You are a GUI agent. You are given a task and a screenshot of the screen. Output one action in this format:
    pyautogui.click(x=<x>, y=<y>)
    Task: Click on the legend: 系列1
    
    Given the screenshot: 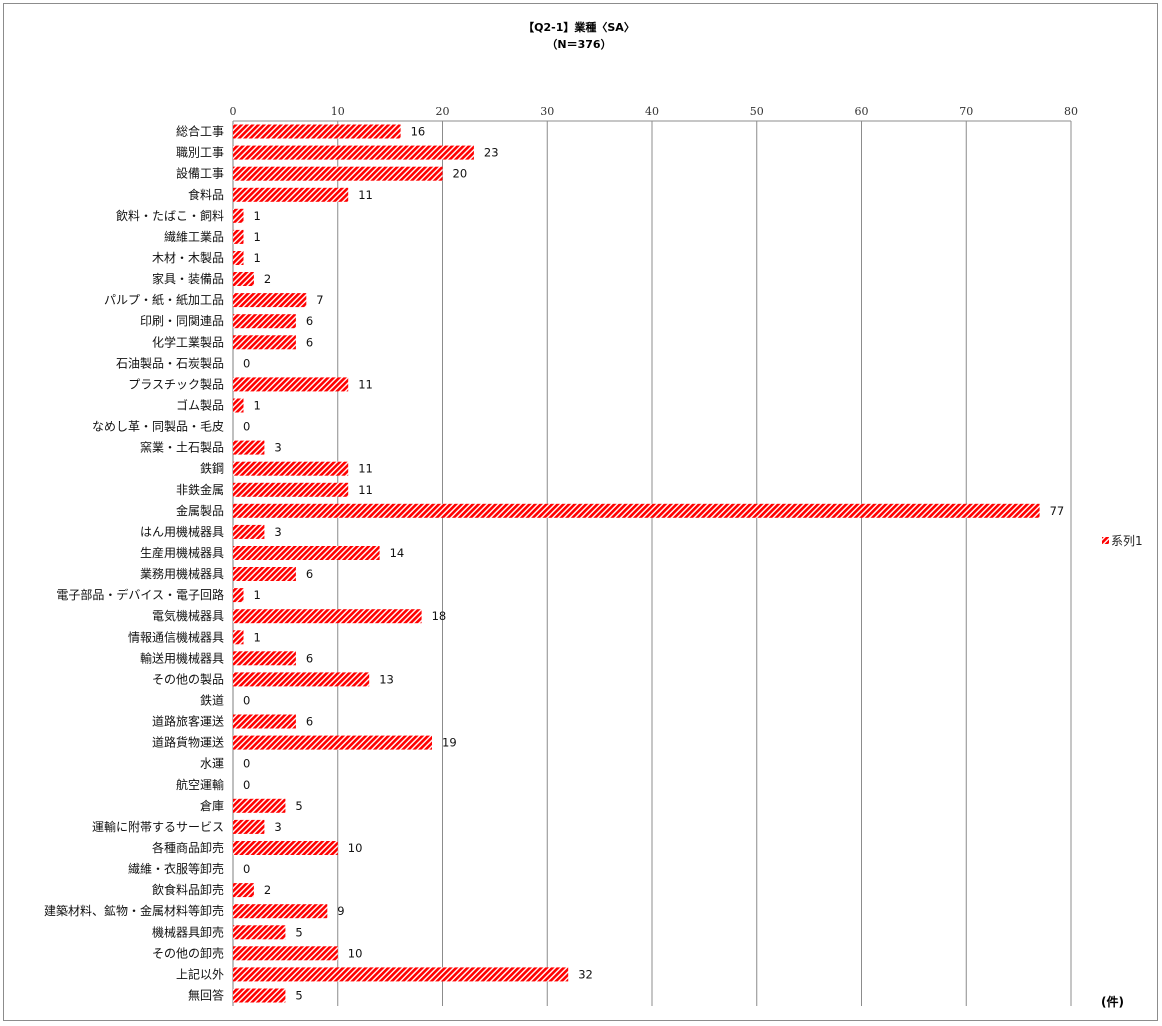 What is the action you would take?
    pyautogui.click(x=1122, y=541)
    